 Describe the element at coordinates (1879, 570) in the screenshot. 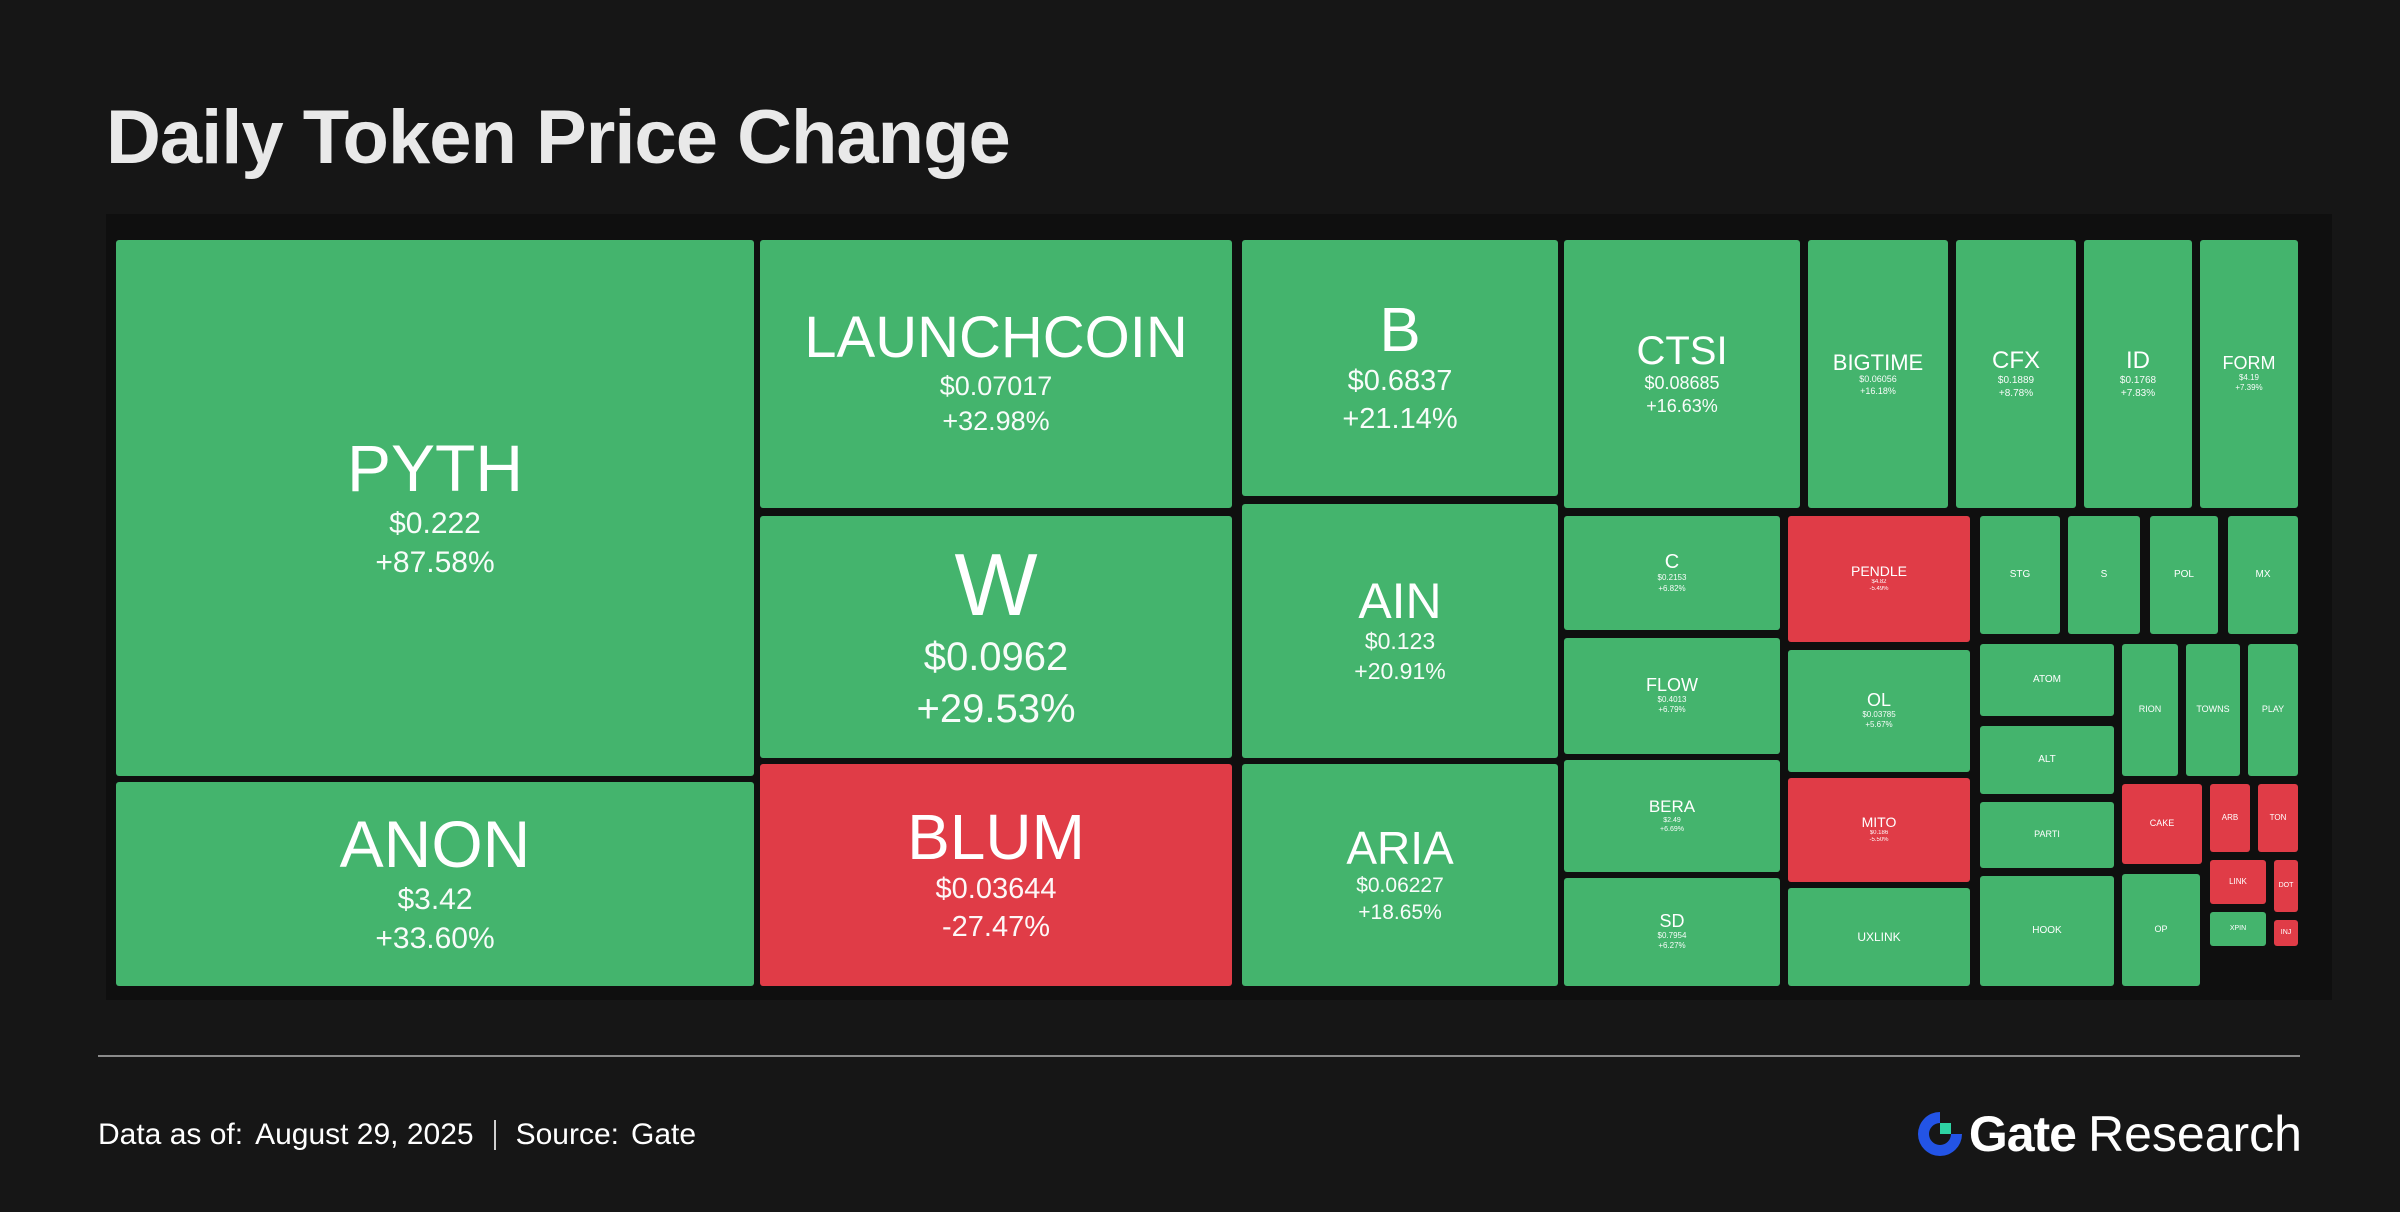

I see `tile-symbol: PENDLE` at that location.